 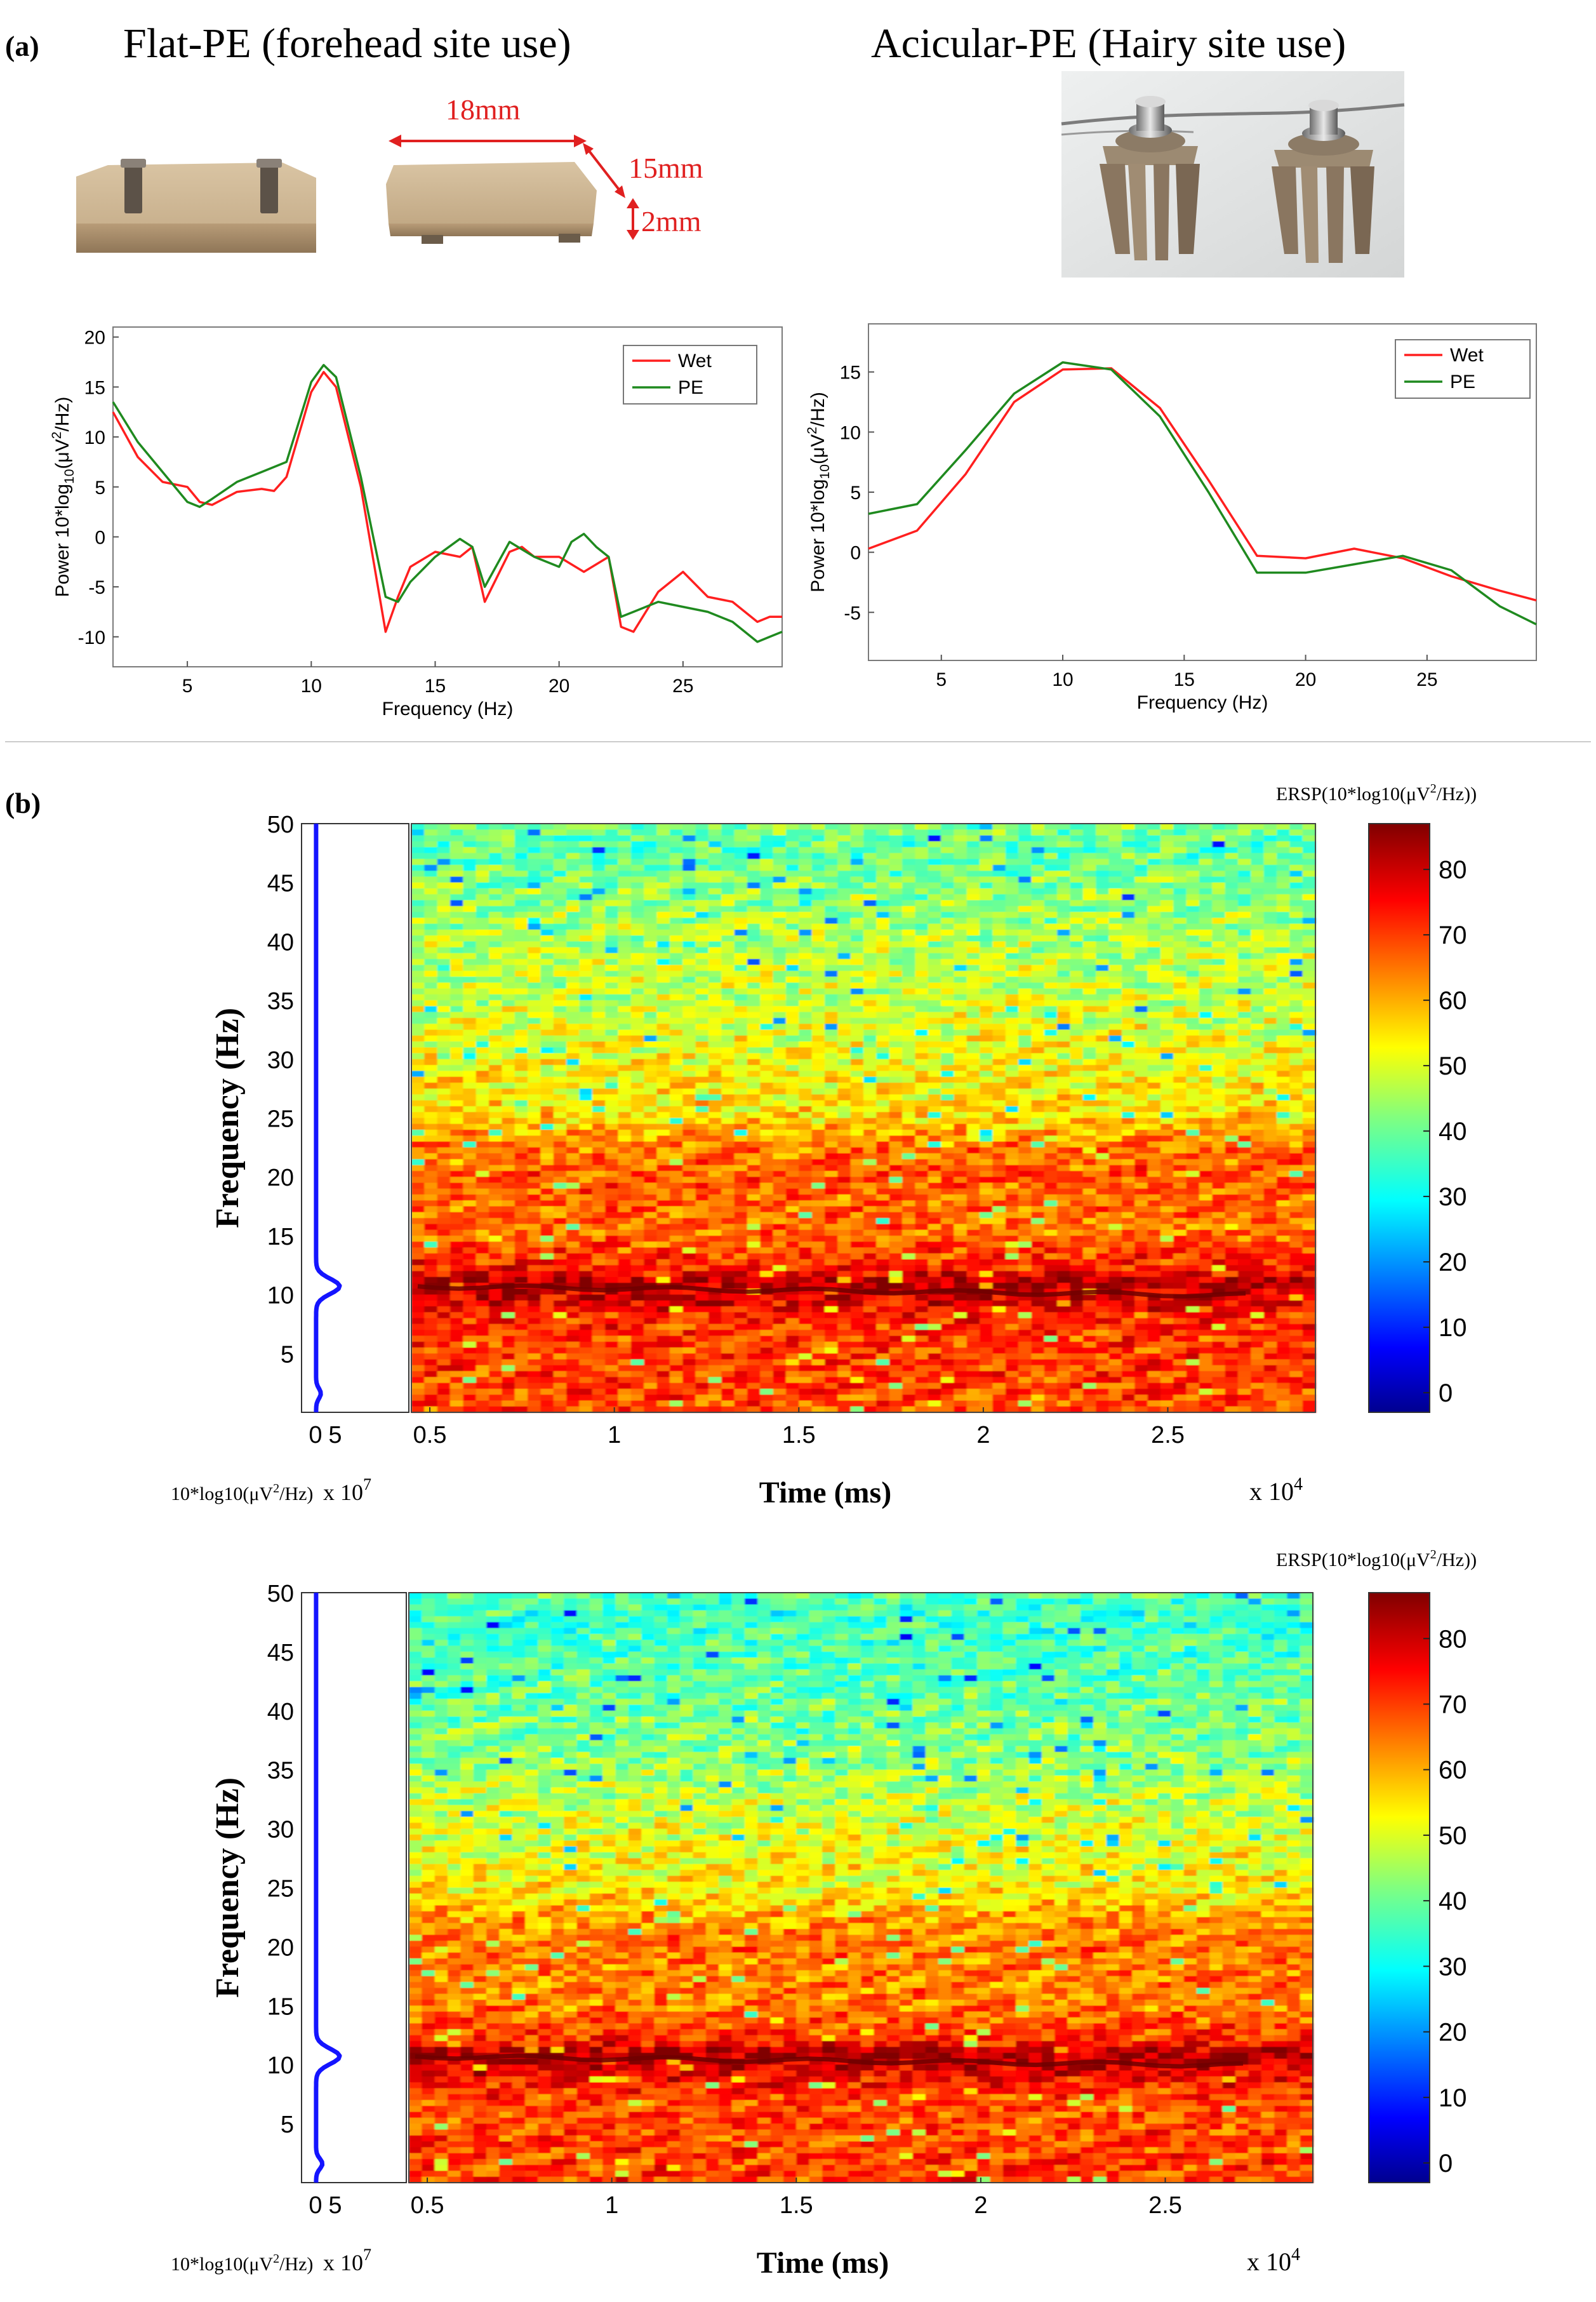 What do you see at coordinates (1463, 369) in the screenshot?
I see `legend` at bounding box center [1463, 369].